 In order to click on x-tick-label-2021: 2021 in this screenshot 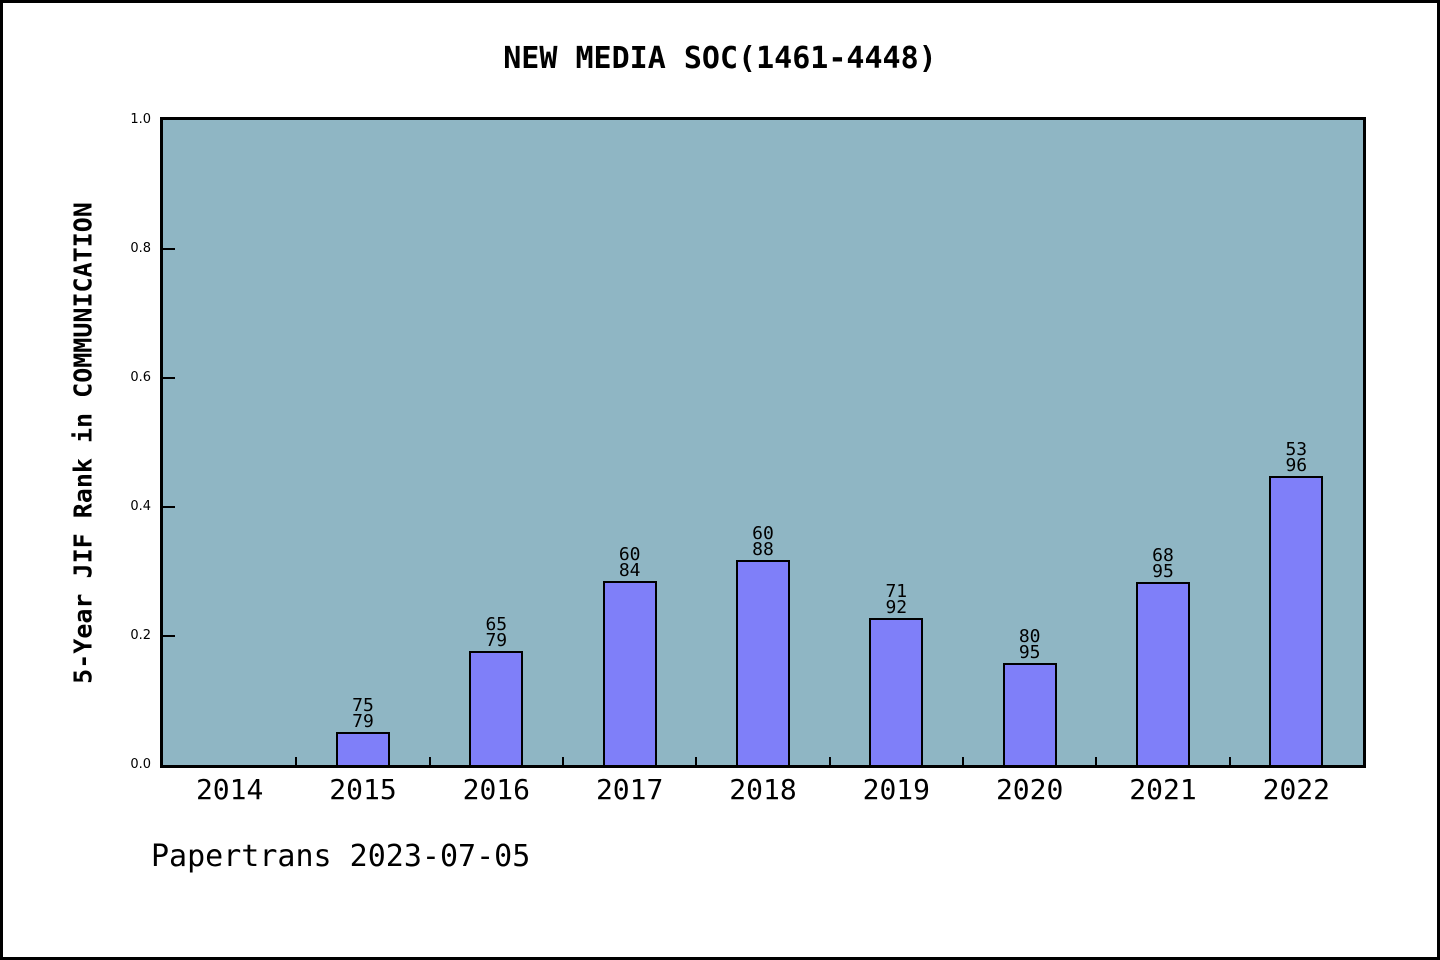, I will do `click(1163, 789)`.